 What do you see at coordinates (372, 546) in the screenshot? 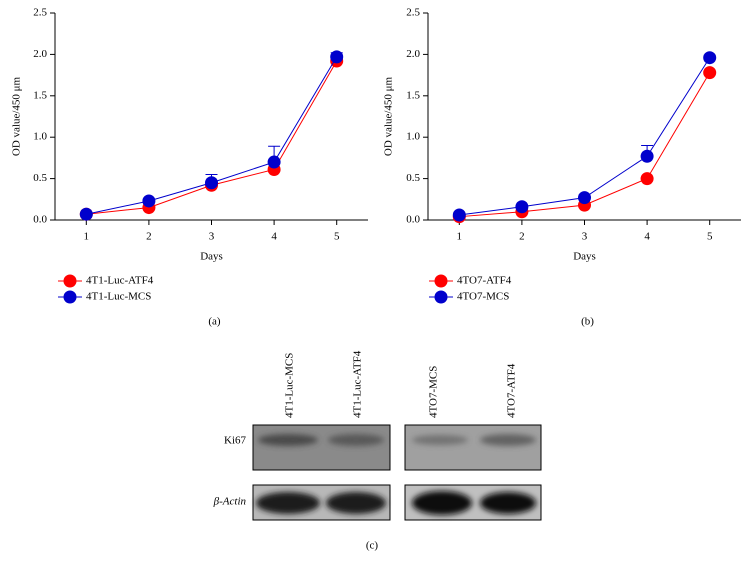
I see `panel-label: (c)` at bounding box center [372, 546].